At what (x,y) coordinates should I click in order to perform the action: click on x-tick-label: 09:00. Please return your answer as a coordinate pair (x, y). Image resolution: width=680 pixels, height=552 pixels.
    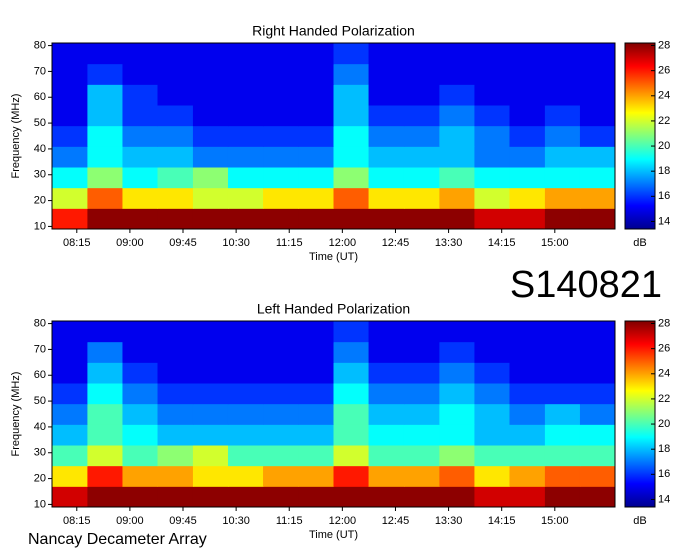
    Looking at the image, I should click on (130, 243).